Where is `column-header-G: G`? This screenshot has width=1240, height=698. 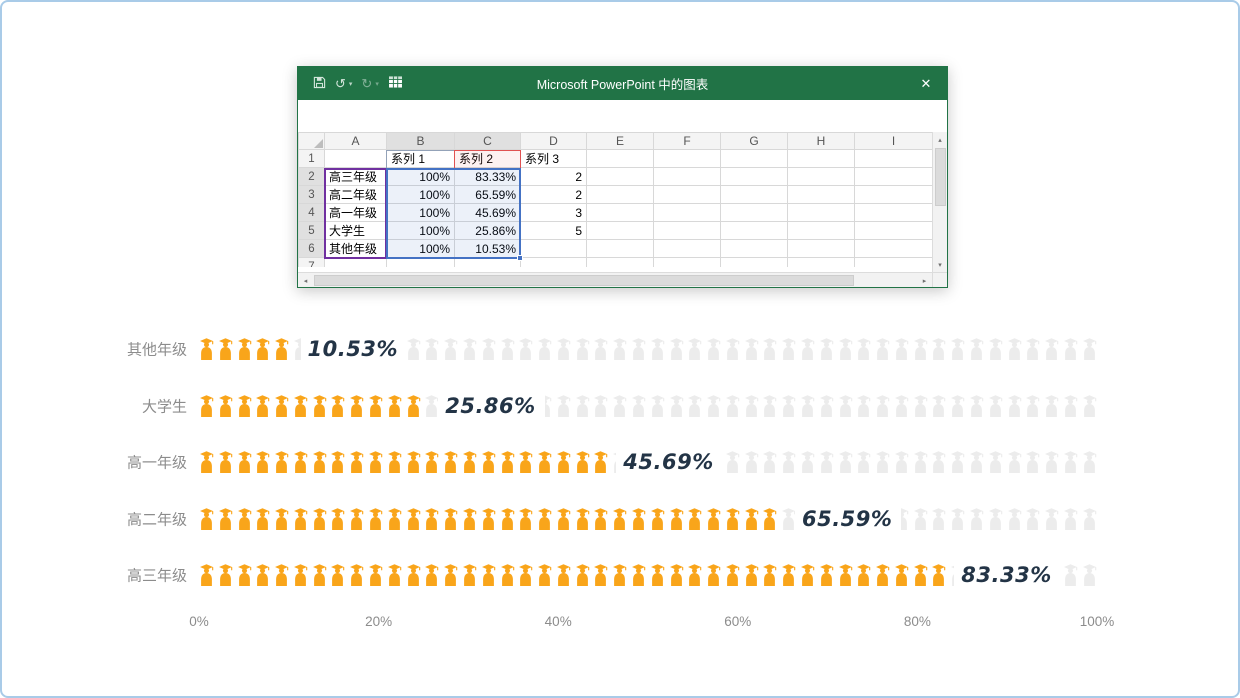
column-header-G: G is located at coordinates (754, 141).